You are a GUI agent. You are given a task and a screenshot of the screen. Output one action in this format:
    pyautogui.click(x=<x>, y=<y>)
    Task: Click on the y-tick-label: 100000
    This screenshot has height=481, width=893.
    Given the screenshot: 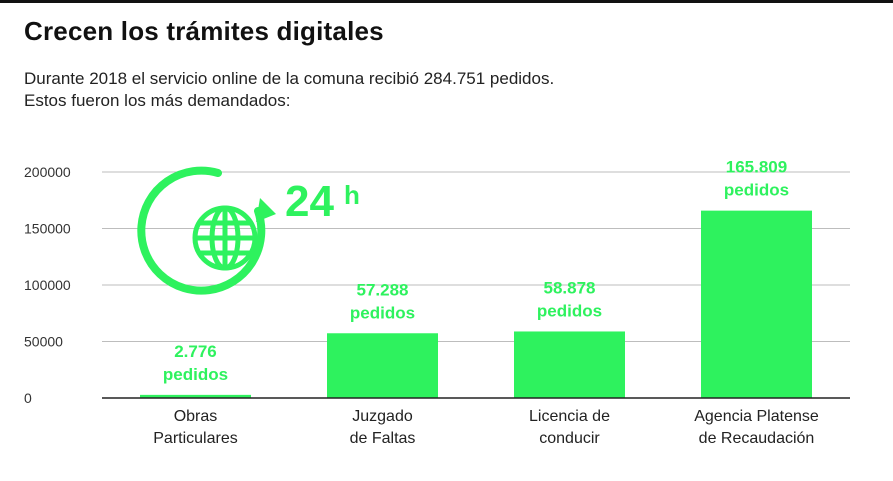 What is the action you would take?
    pyautogui.click(x=47, y=285)
    